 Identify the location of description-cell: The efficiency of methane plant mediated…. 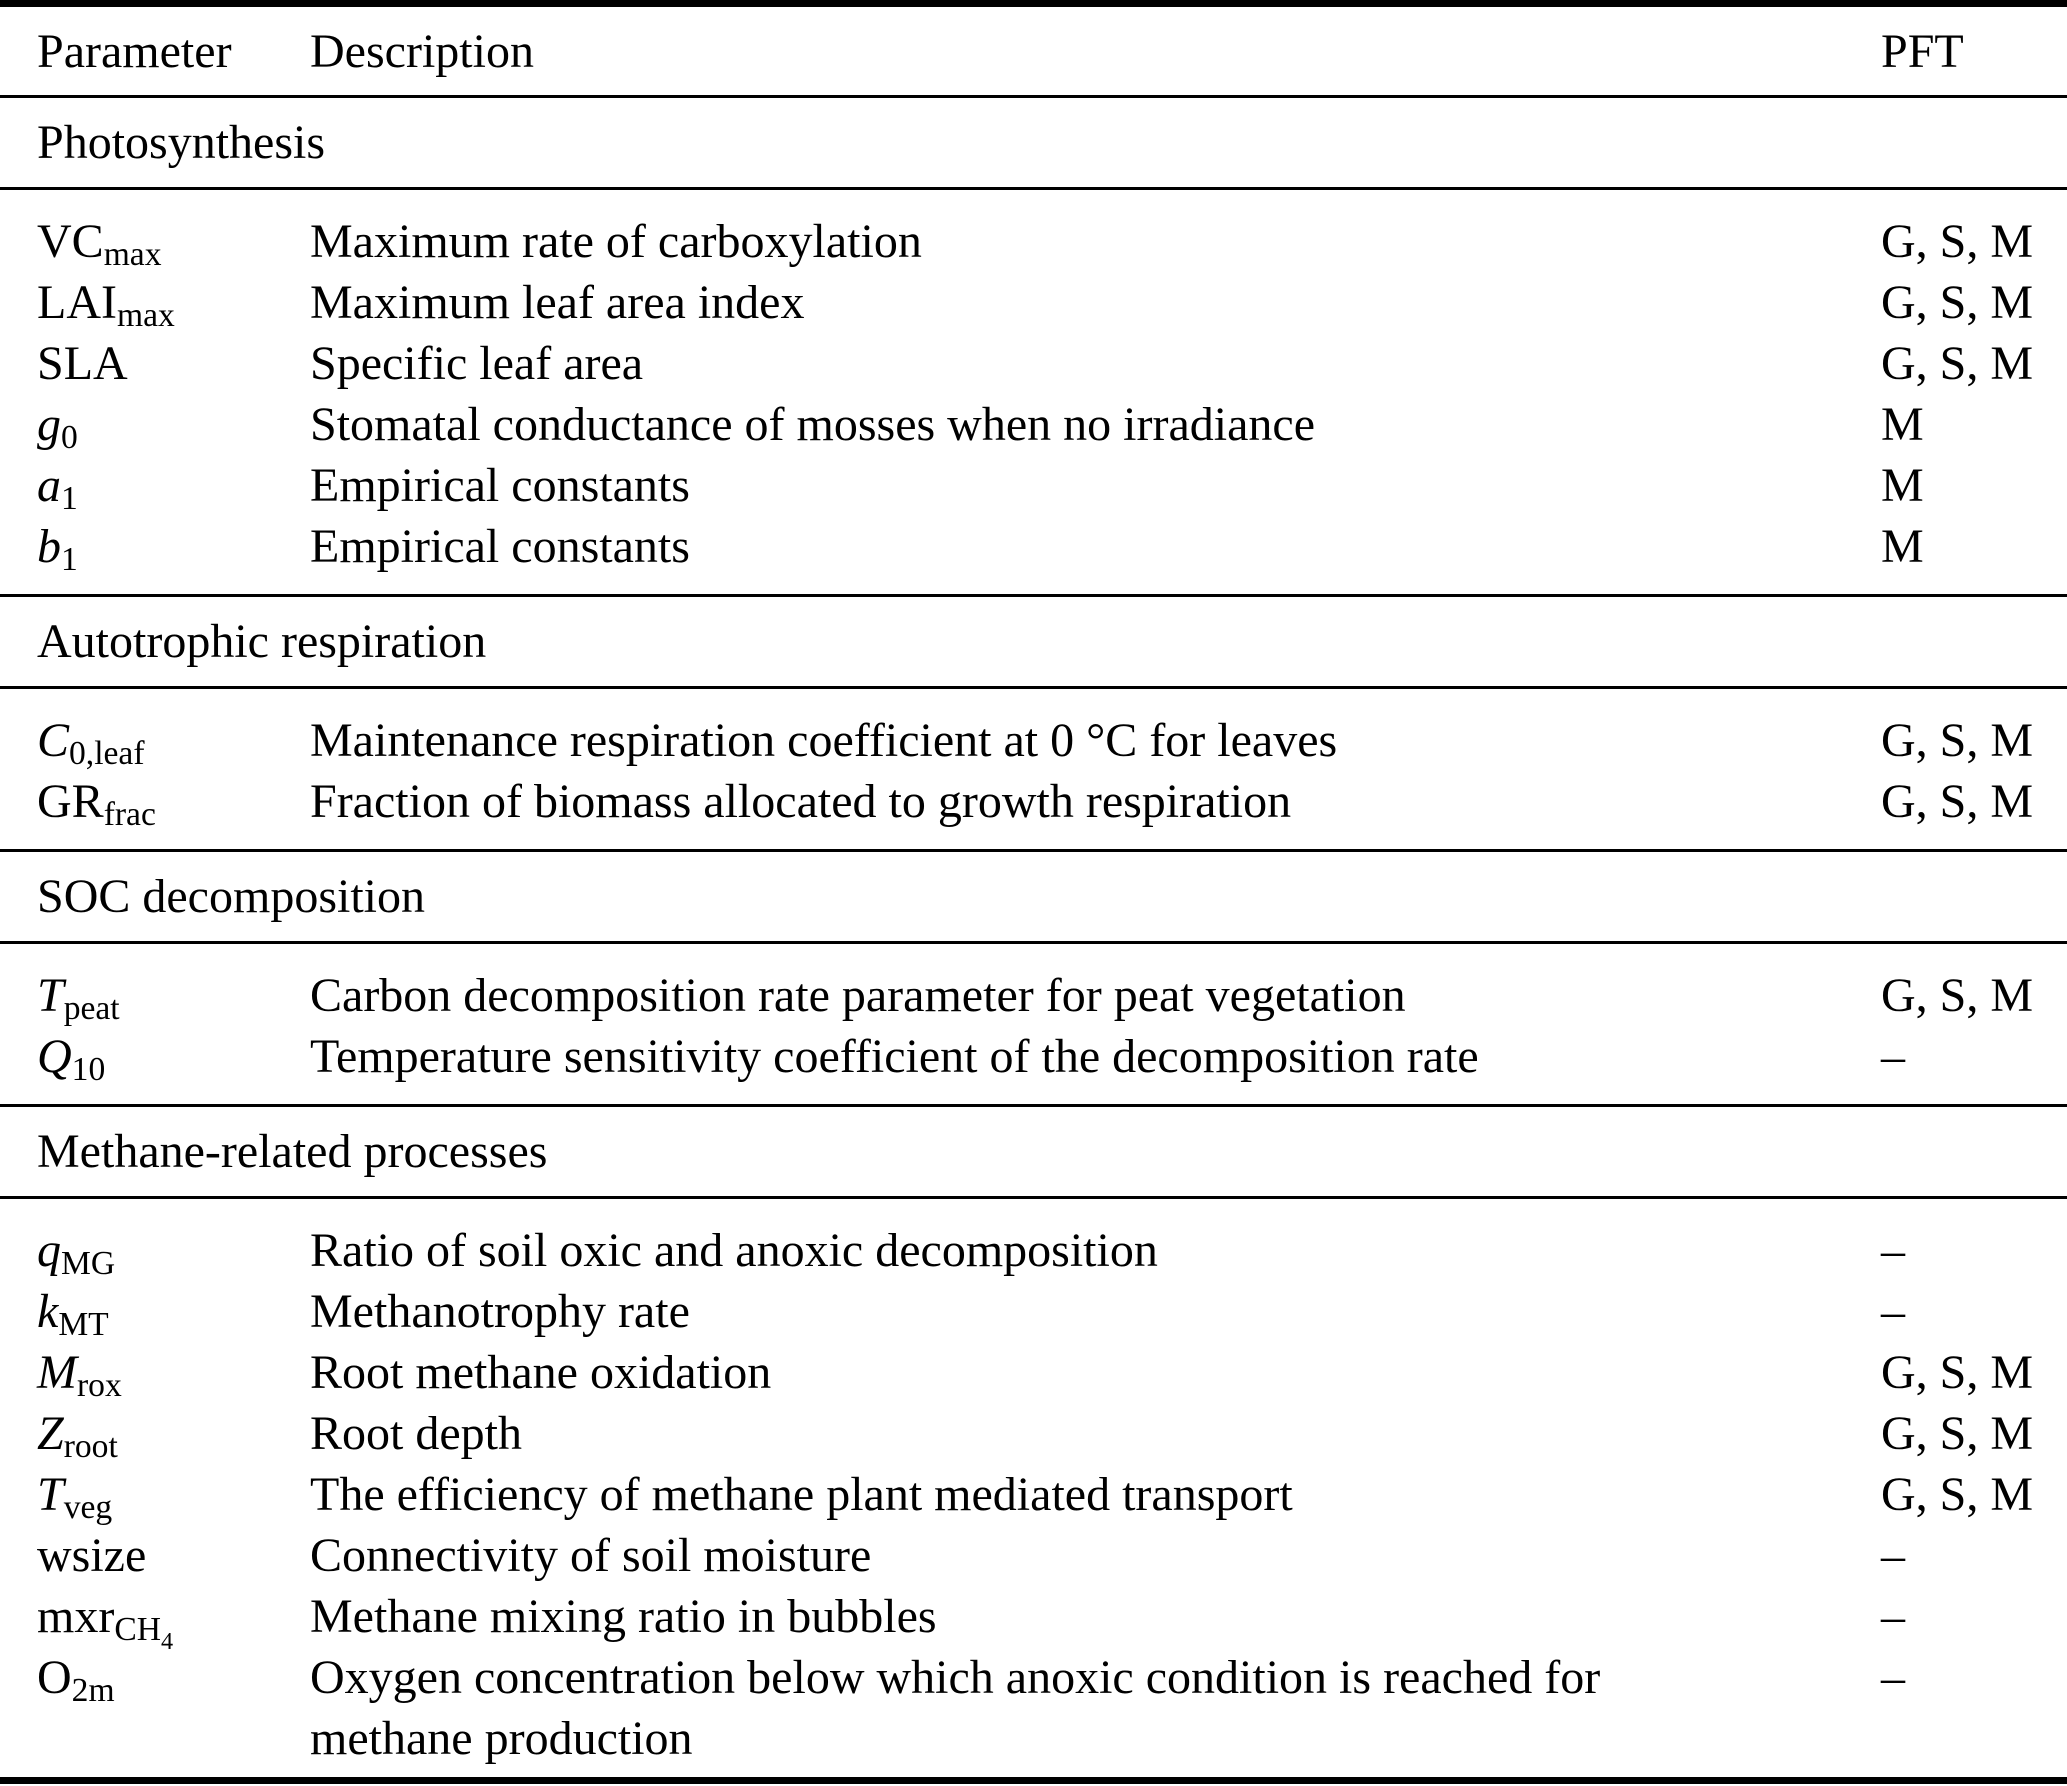
(1095, 1494).